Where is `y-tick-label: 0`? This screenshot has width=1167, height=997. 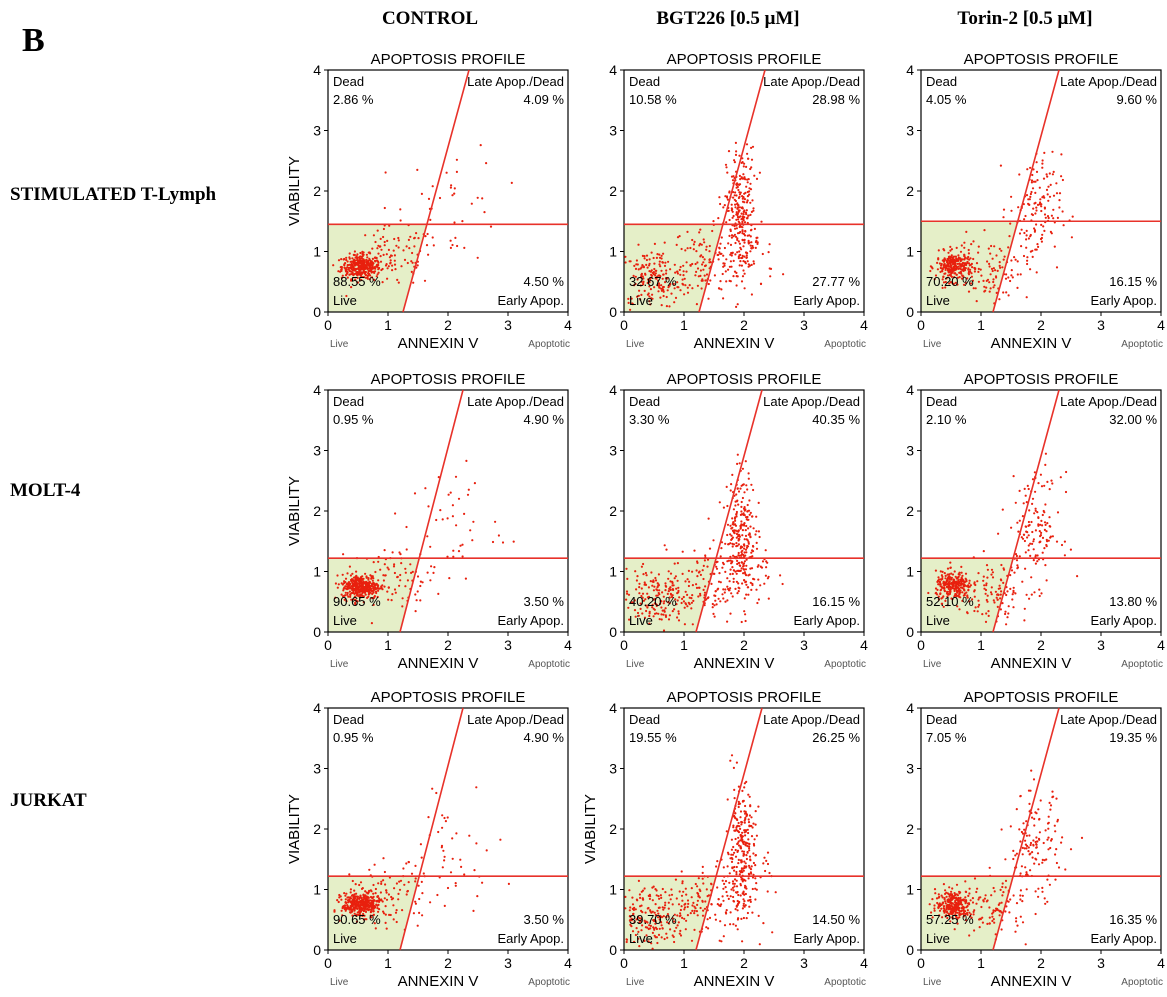
y-tick-label: 0 is located at coordinates (317, 950).